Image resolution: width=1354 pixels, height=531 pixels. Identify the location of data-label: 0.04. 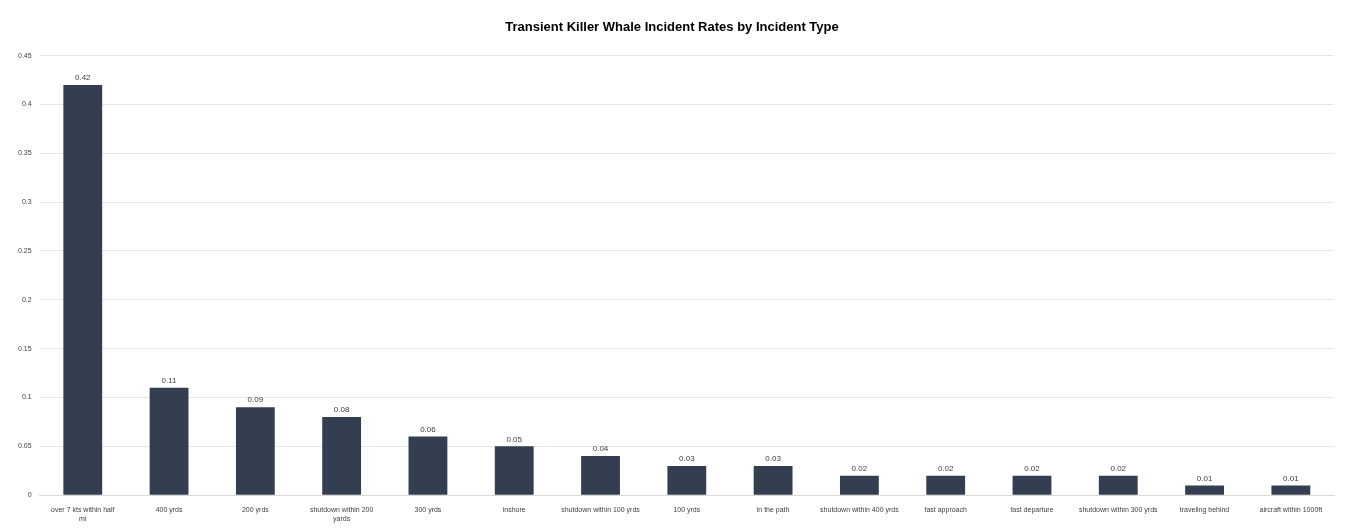
(600, 449).